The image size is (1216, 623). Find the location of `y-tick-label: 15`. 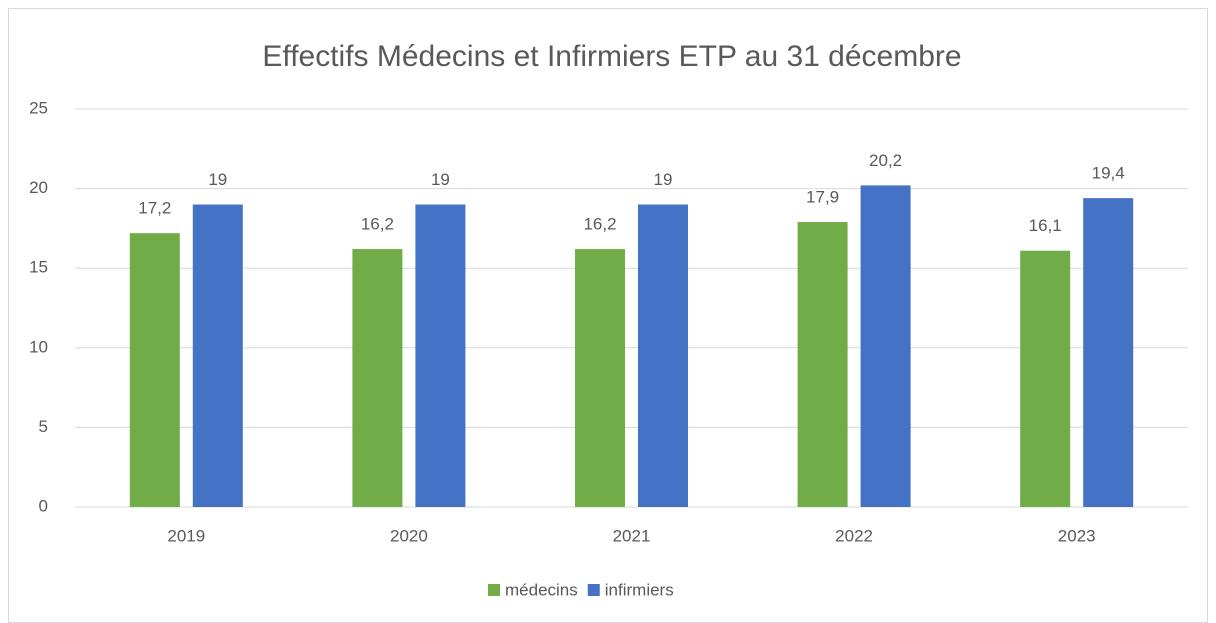

y-tick-label: 15 is located at coordinates (38, 267).